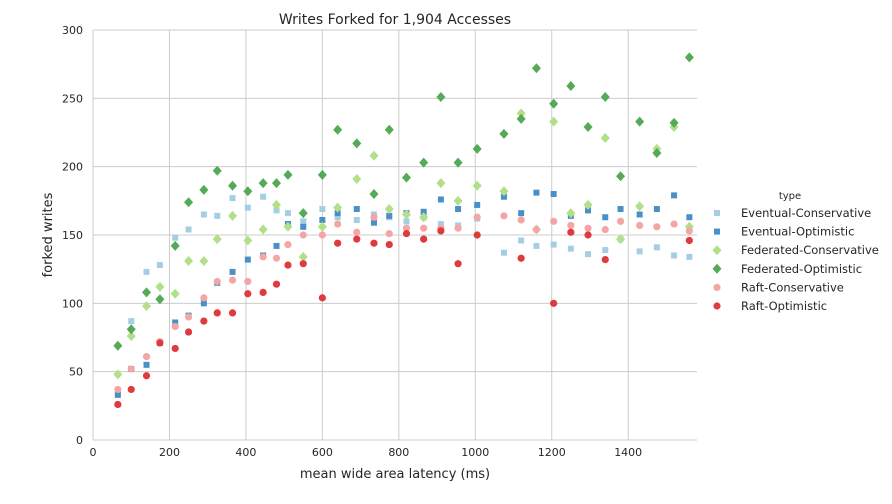 The width and height of the screenshot is (892, 504). What do you see at coordinates (792, 287) in the screenshot?
I see `legend-label: Raft-Conservative` at bounding box center [792, 287].